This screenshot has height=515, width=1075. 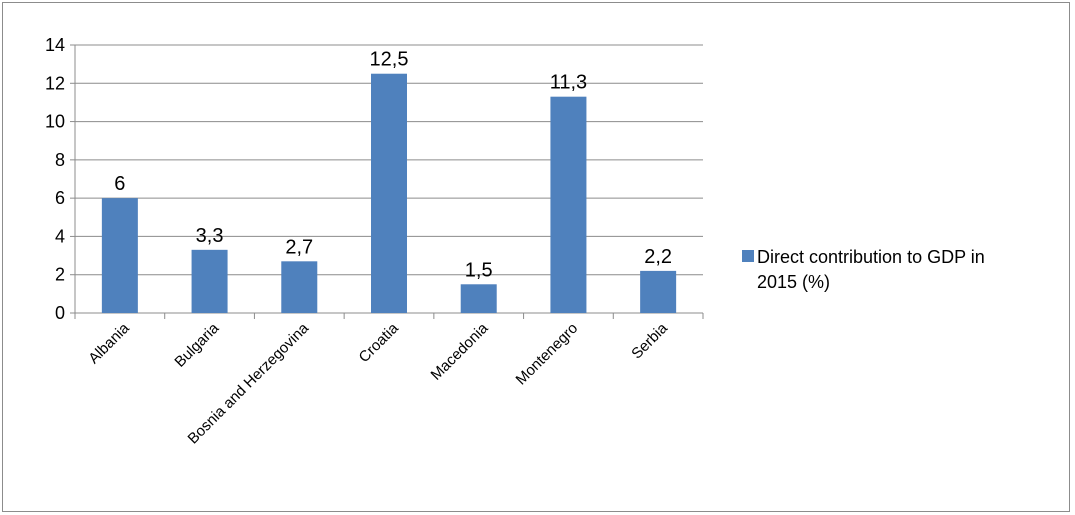 I want to click on x-tick-label: Macedonia, so click(x=460, y=351).